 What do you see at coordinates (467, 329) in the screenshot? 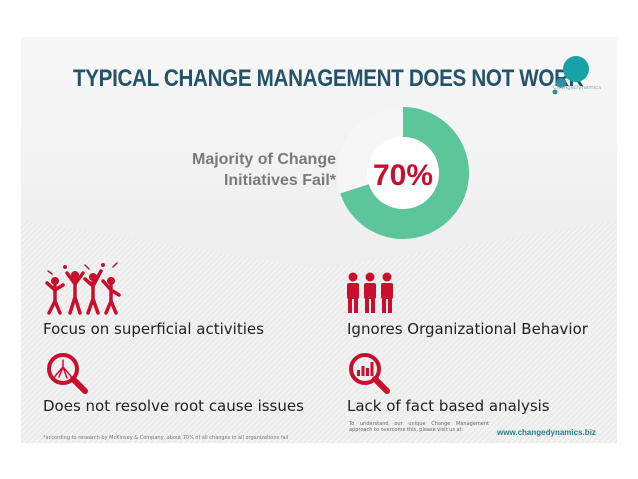
I see `item-label-behavior: Ignores Organizational Behavior` at bounding box center [467, 329].